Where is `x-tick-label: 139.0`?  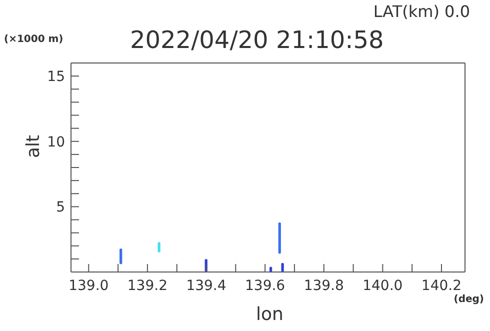
x-tick-label: 139.0 is located at coordinates (88, 286).